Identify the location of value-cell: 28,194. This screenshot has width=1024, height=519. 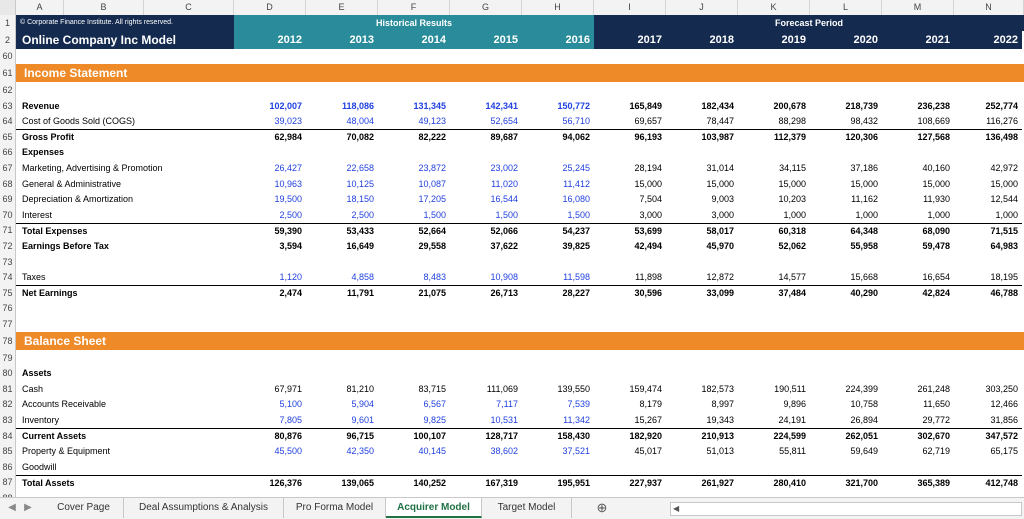
(648, 167).